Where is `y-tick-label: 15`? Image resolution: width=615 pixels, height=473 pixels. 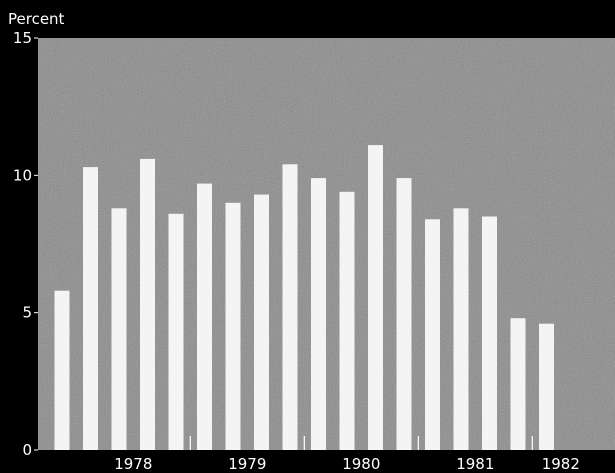 y-tick-label: 15 is located at coordinates (22, 38).